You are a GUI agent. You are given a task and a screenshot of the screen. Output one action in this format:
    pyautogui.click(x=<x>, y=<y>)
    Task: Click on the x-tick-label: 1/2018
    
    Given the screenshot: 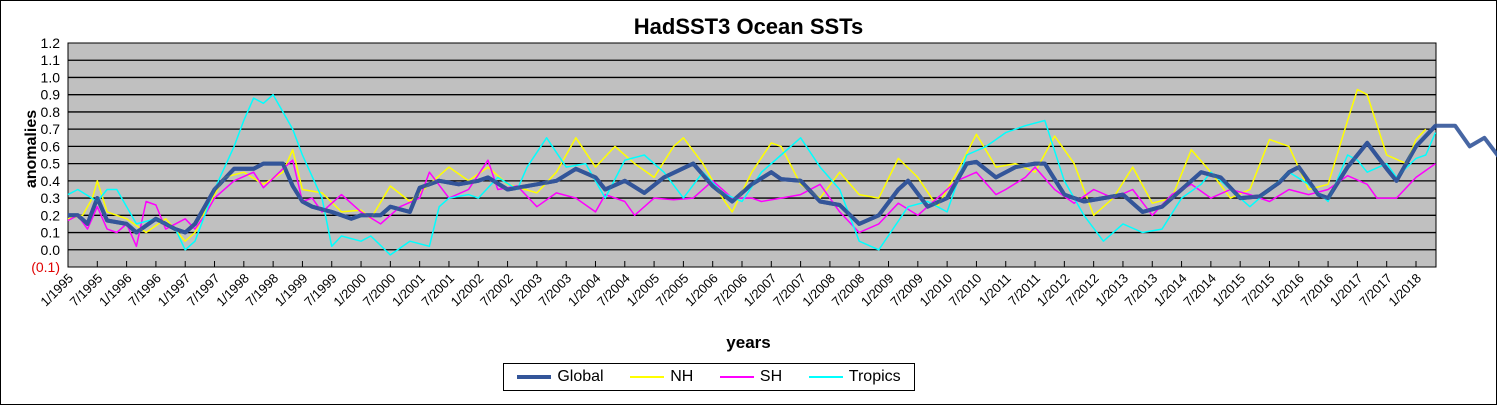 What is the action you would take?
    pyautogui.click(x=1404, y=290)
    